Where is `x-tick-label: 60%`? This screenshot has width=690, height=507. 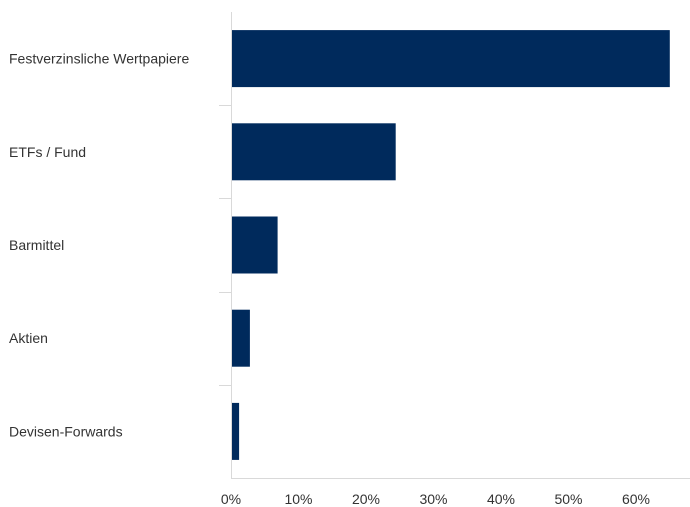 x-tick-label: 60% is located at coordinates (636, 499).